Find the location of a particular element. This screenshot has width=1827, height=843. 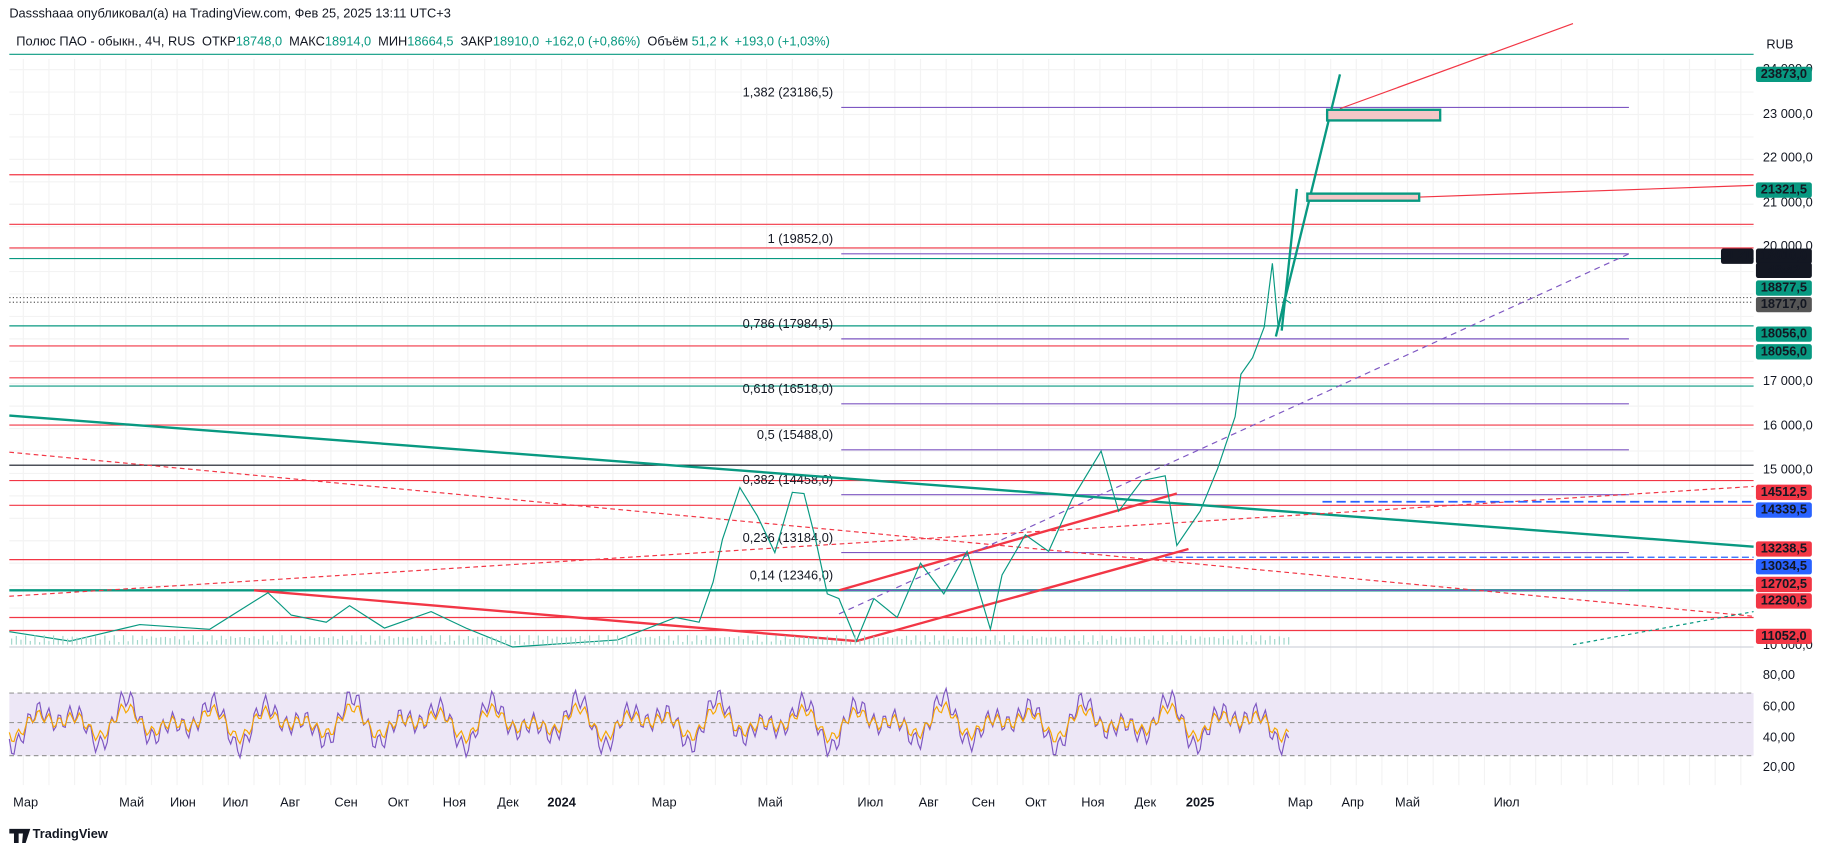

legend-part: 18748,0 is located at coordinates (259, 41).